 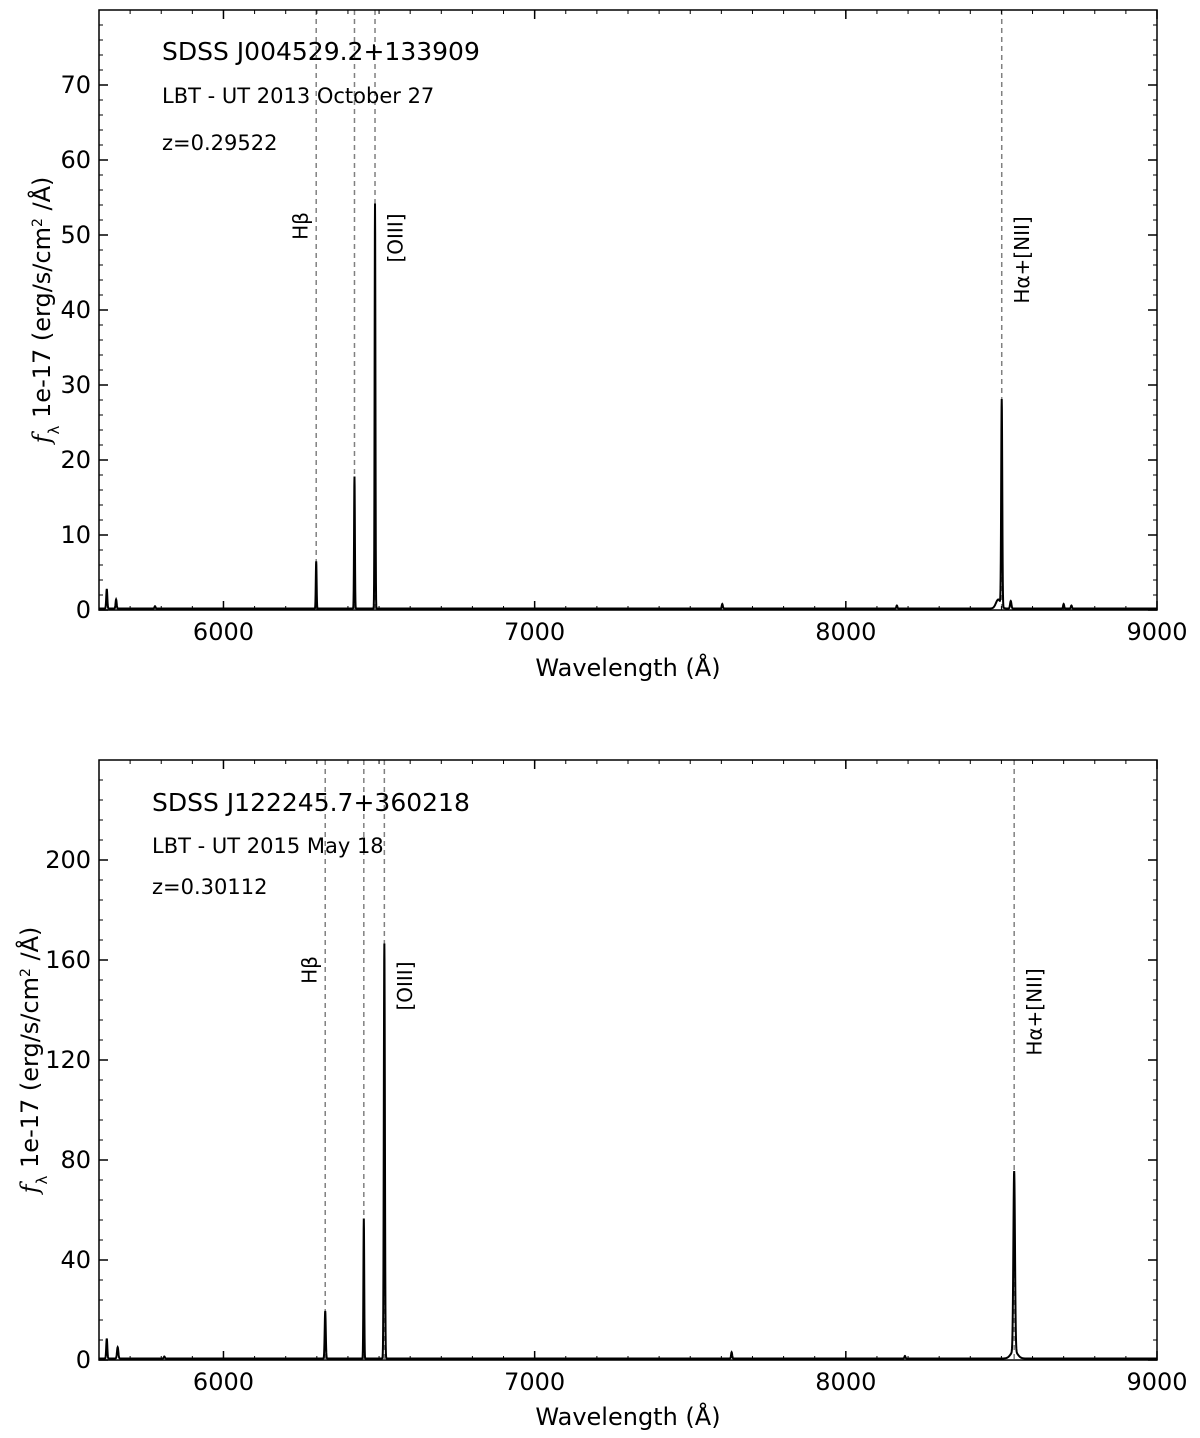 I want to click on observation-label: LBT - UT 2015 May 18, so click(x=268, y=846).